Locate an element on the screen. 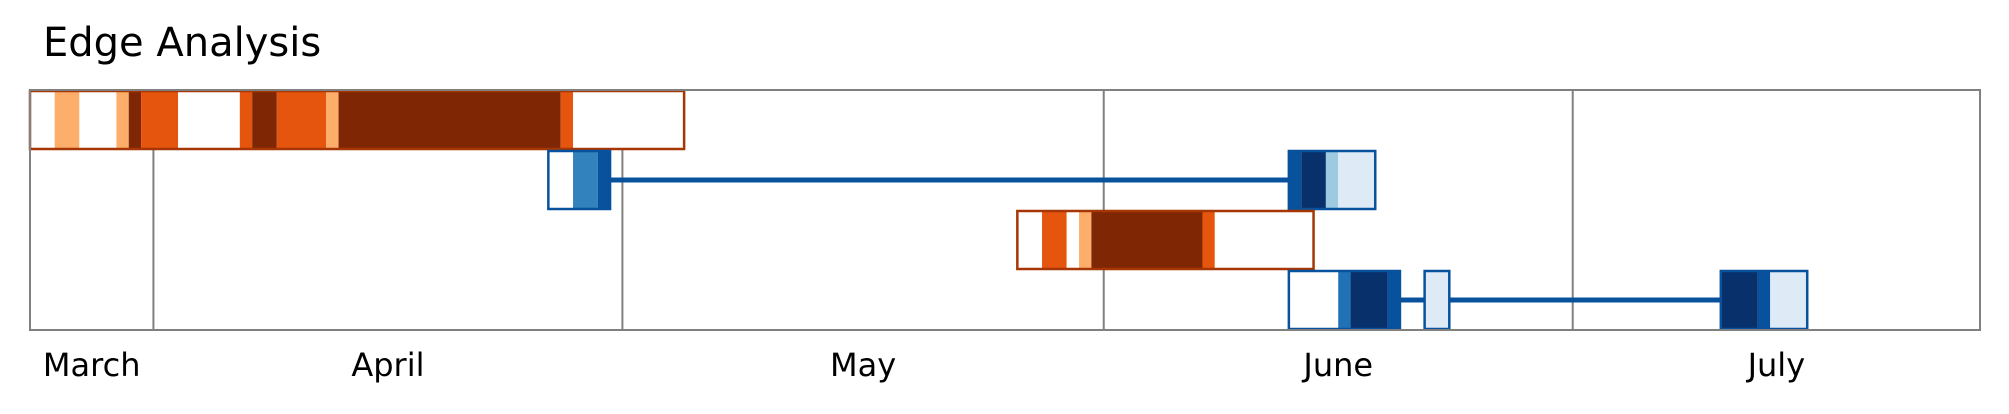  month-label-march: March is located at coordinates (92, 365).